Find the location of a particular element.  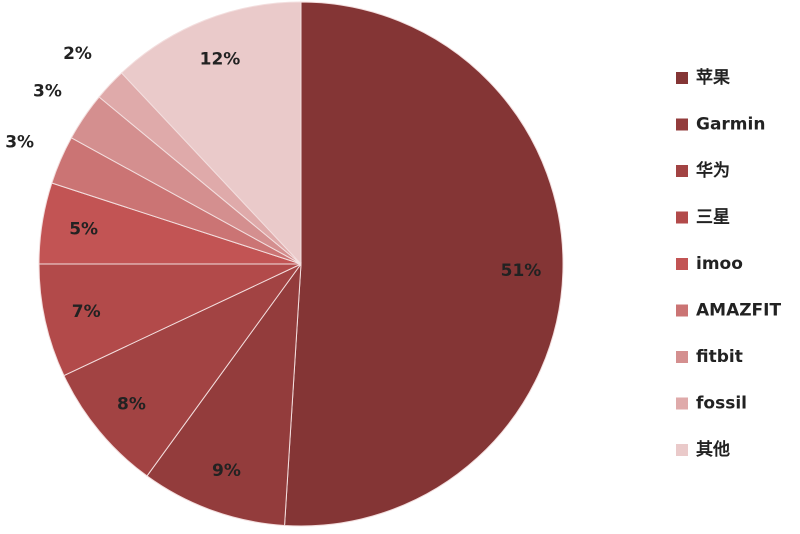

legend-label: fossil is located at coordinates (721, 404).